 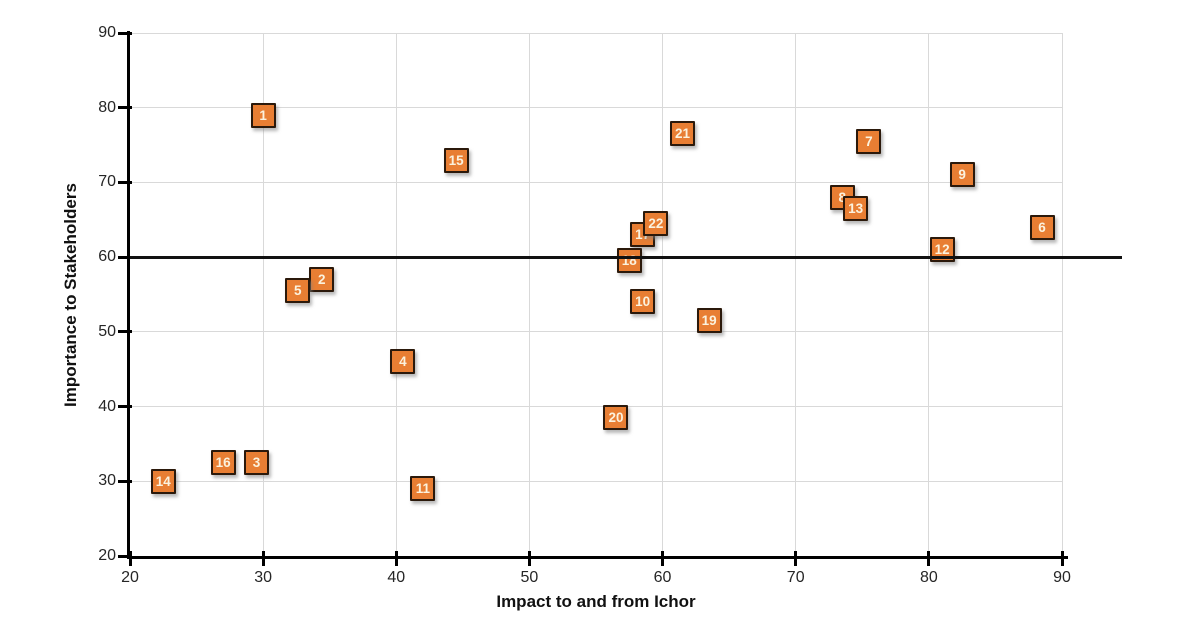 What do you see at coordinates (128, 295) in the screenshot?
I see `y-axis-line` at bounding box center [128, 295].